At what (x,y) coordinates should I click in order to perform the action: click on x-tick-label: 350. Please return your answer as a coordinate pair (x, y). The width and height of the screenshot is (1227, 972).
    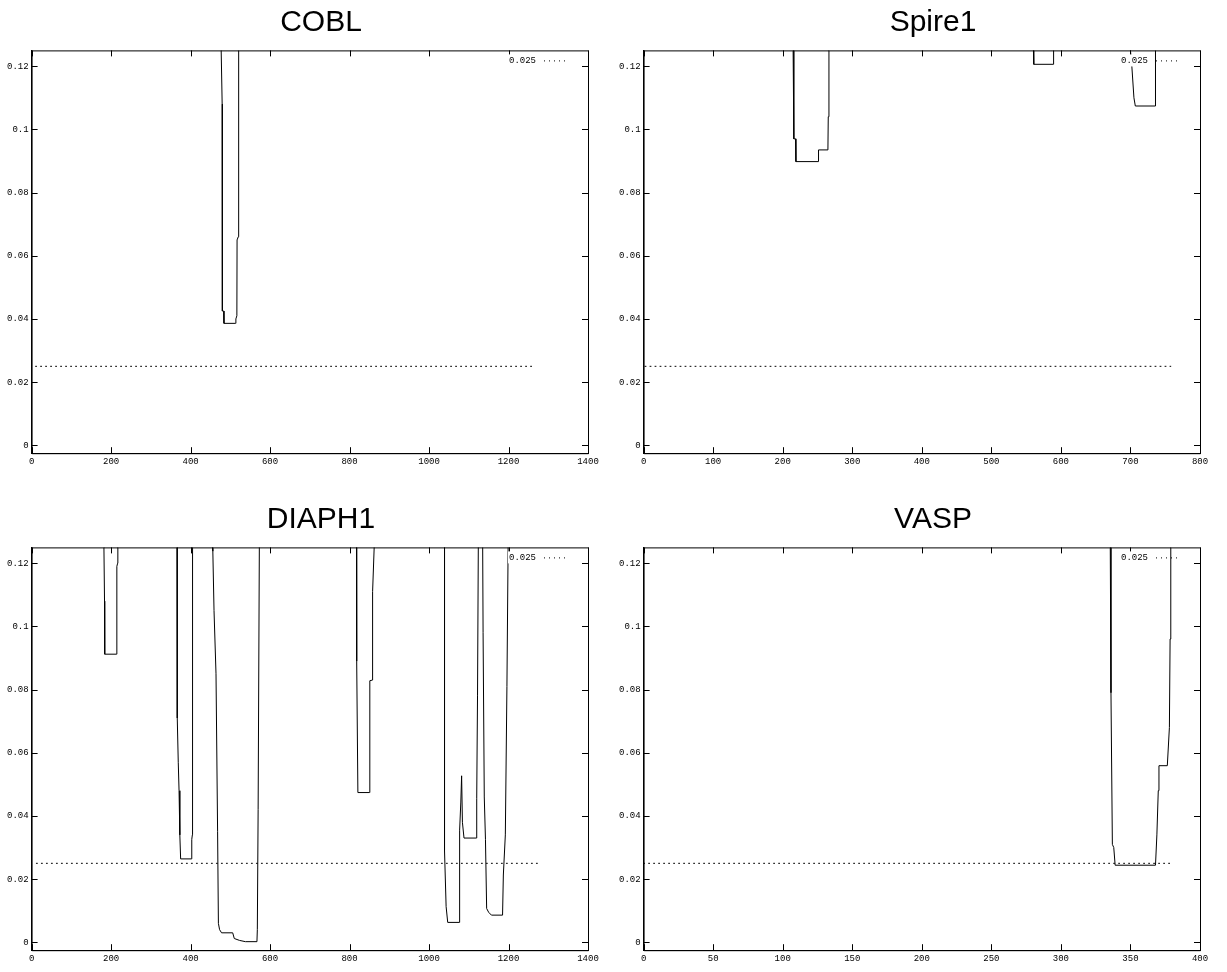
    Looking at the image, I should click on (1130, 958).